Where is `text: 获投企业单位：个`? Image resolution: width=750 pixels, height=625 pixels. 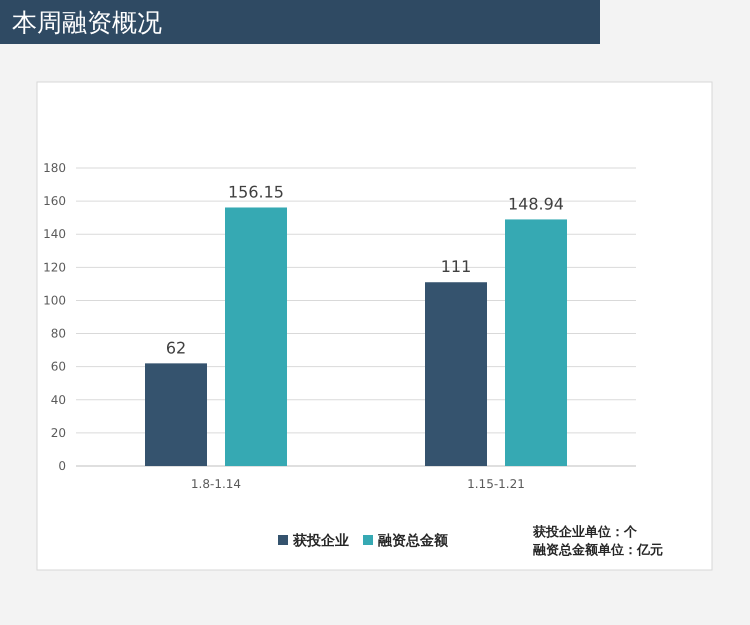 text: 获投企业单位：个 is located at coordinates (585, 532).